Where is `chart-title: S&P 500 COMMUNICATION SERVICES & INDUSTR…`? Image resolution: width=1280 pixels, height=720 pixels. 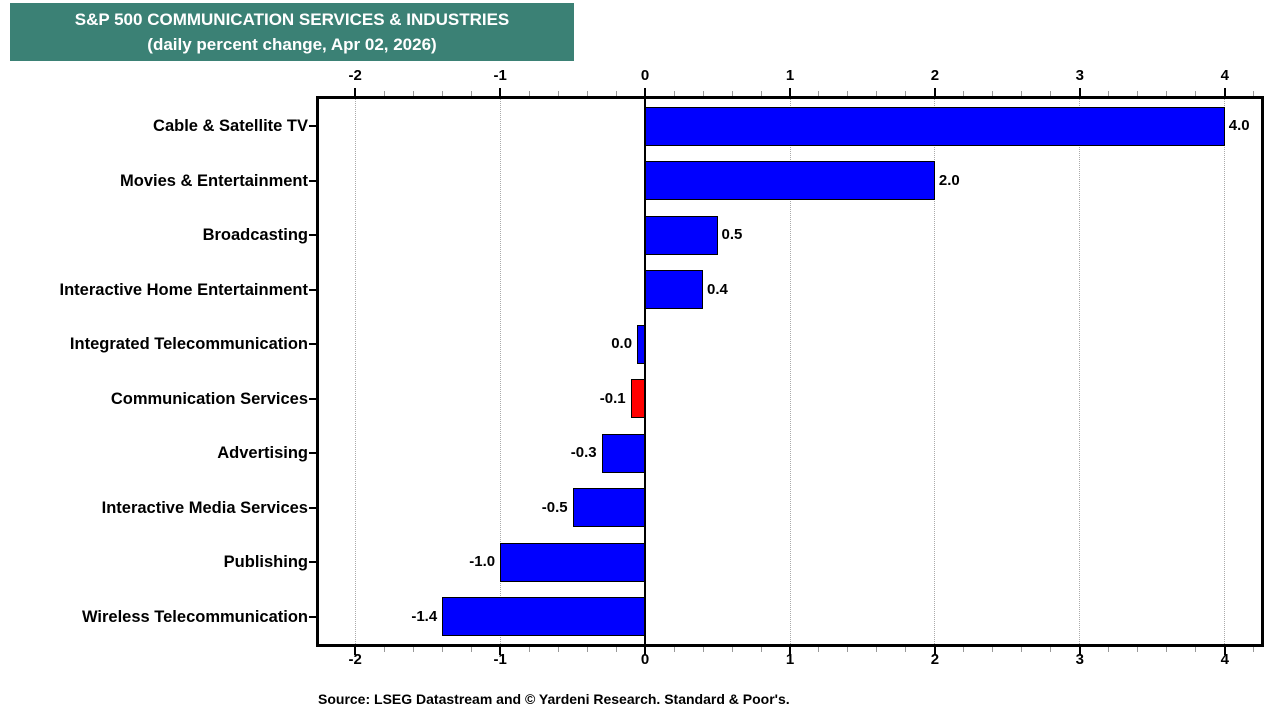
chart-title: S&P 500 COMMUNICATION SERVICES & INDUSTR… is located at coordinates (292, 19).